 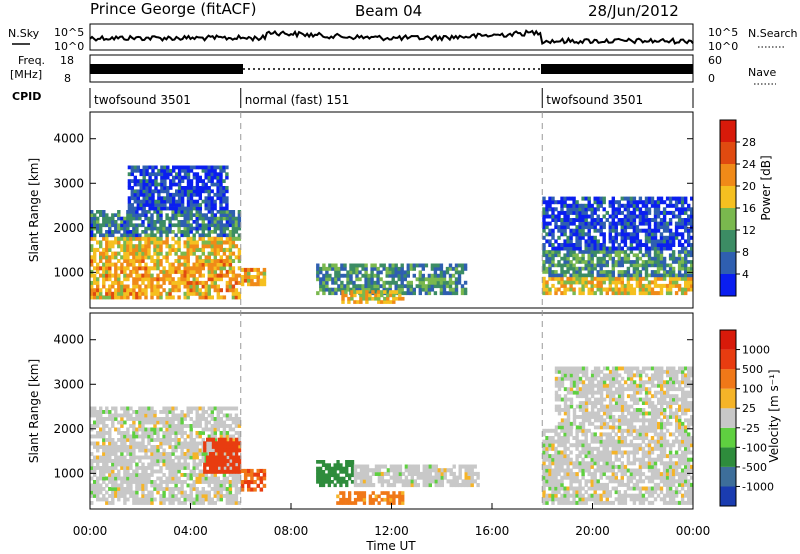 What do you see at coordinates (594, 100) in the screenshot?
I see `cpid-segment-label: twofsound 3501` at bounding box center [594, 100].